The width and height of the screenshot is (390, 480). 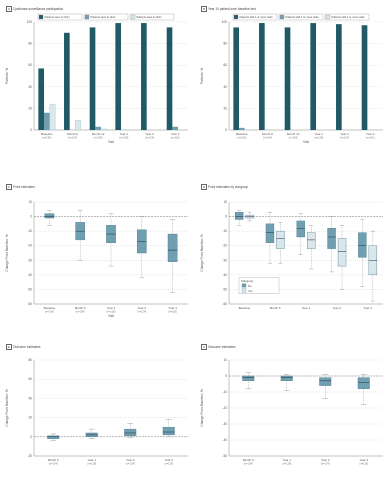 I want to click on a-xtick-label: Month 12, so click(x=98, y=134).